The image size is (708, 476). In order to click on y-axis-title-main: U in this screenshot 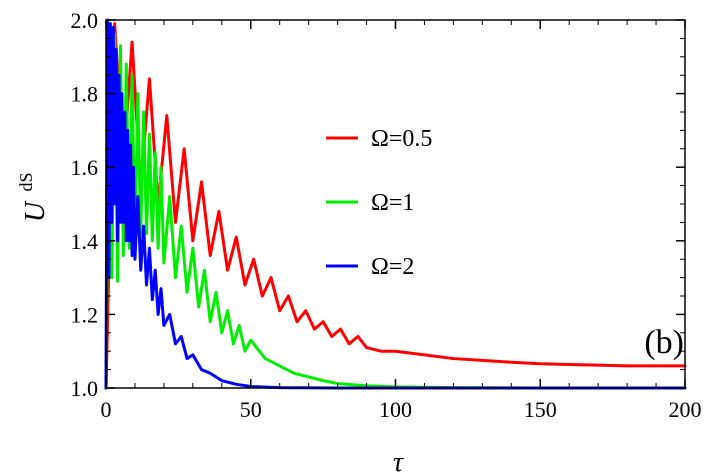, I will do `click(35, 211)`.